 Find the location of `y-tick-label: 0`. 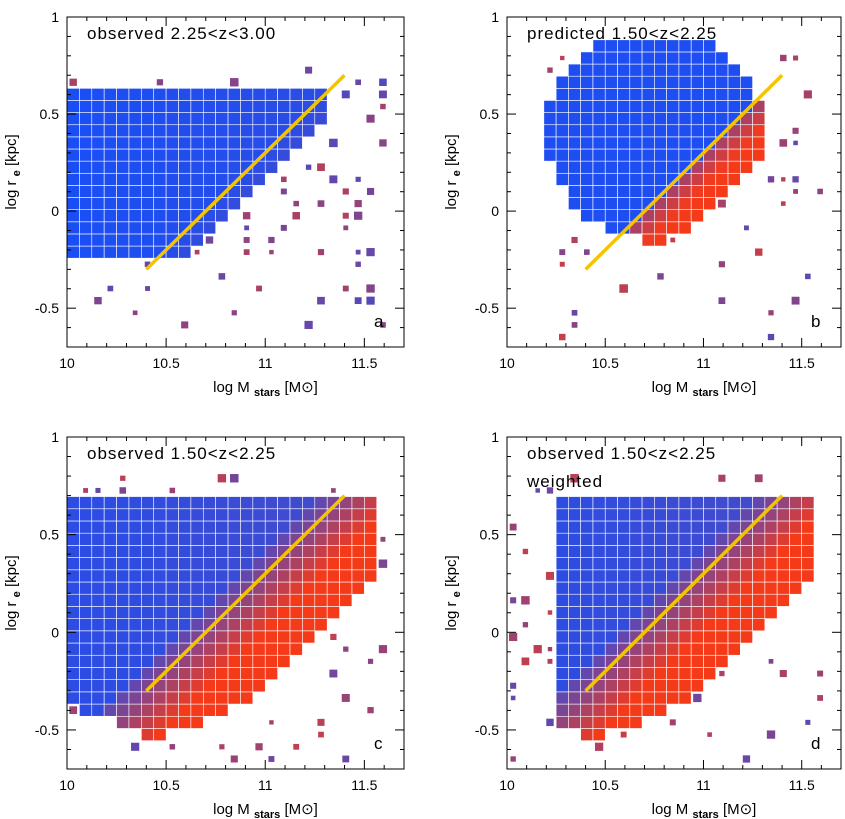

y-tick-label: 0 is located at coordinates (55, 632).